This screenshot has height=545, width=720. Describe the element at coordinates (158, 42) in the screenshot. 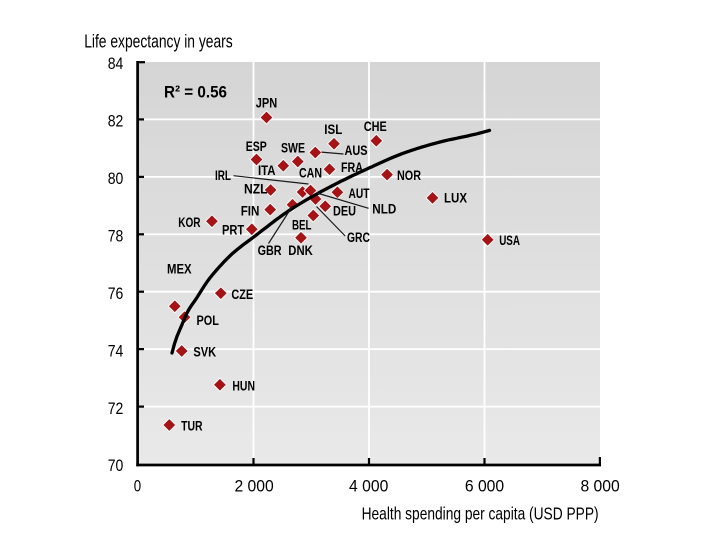

I see `svg-text: Life expectancy in years` at that location.